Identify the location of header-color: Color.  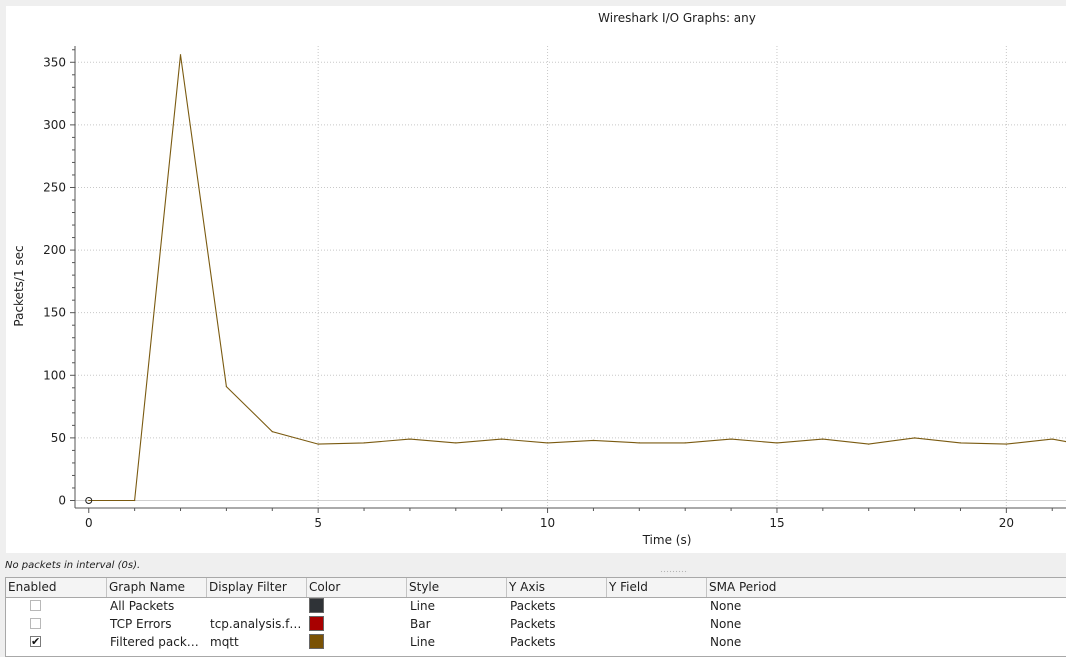
(357, 587).